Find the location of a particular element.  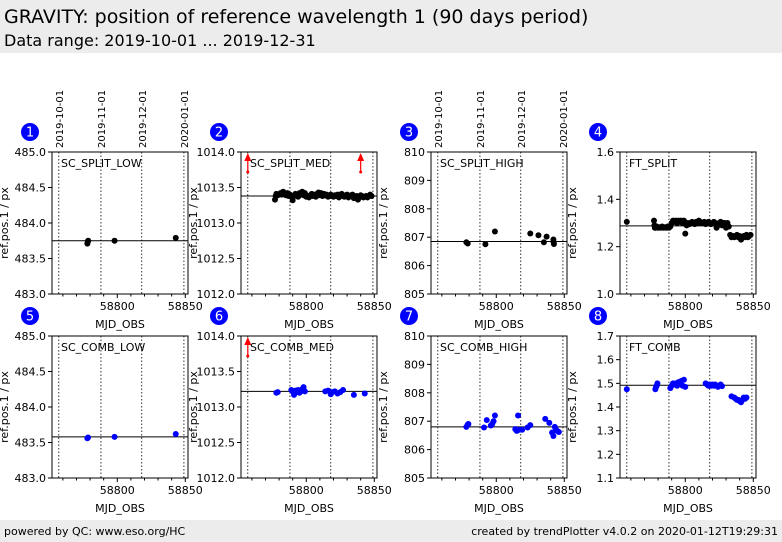

panel-label: FT_COMB is located at coordinates (655, 347).